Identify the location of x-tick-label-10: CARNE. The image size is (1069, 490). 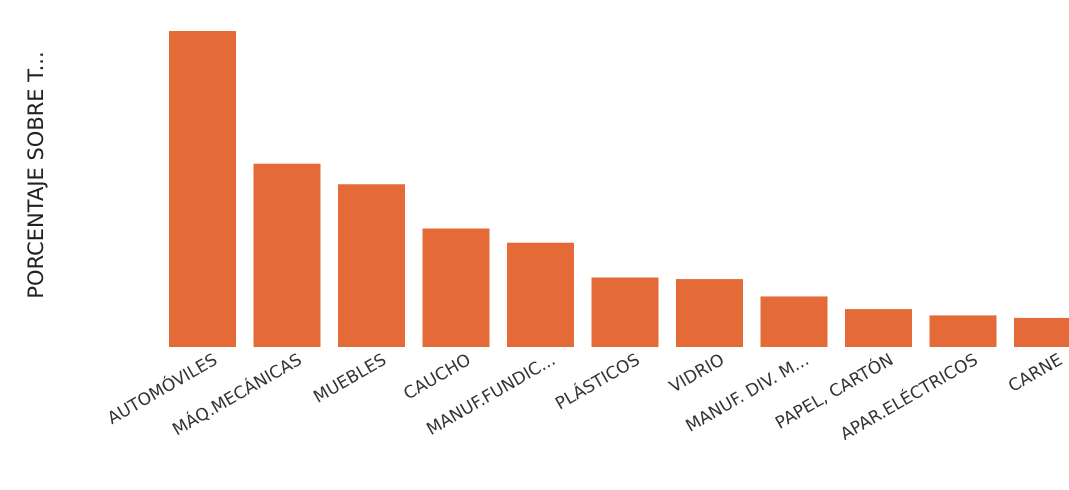
(1035, 373).